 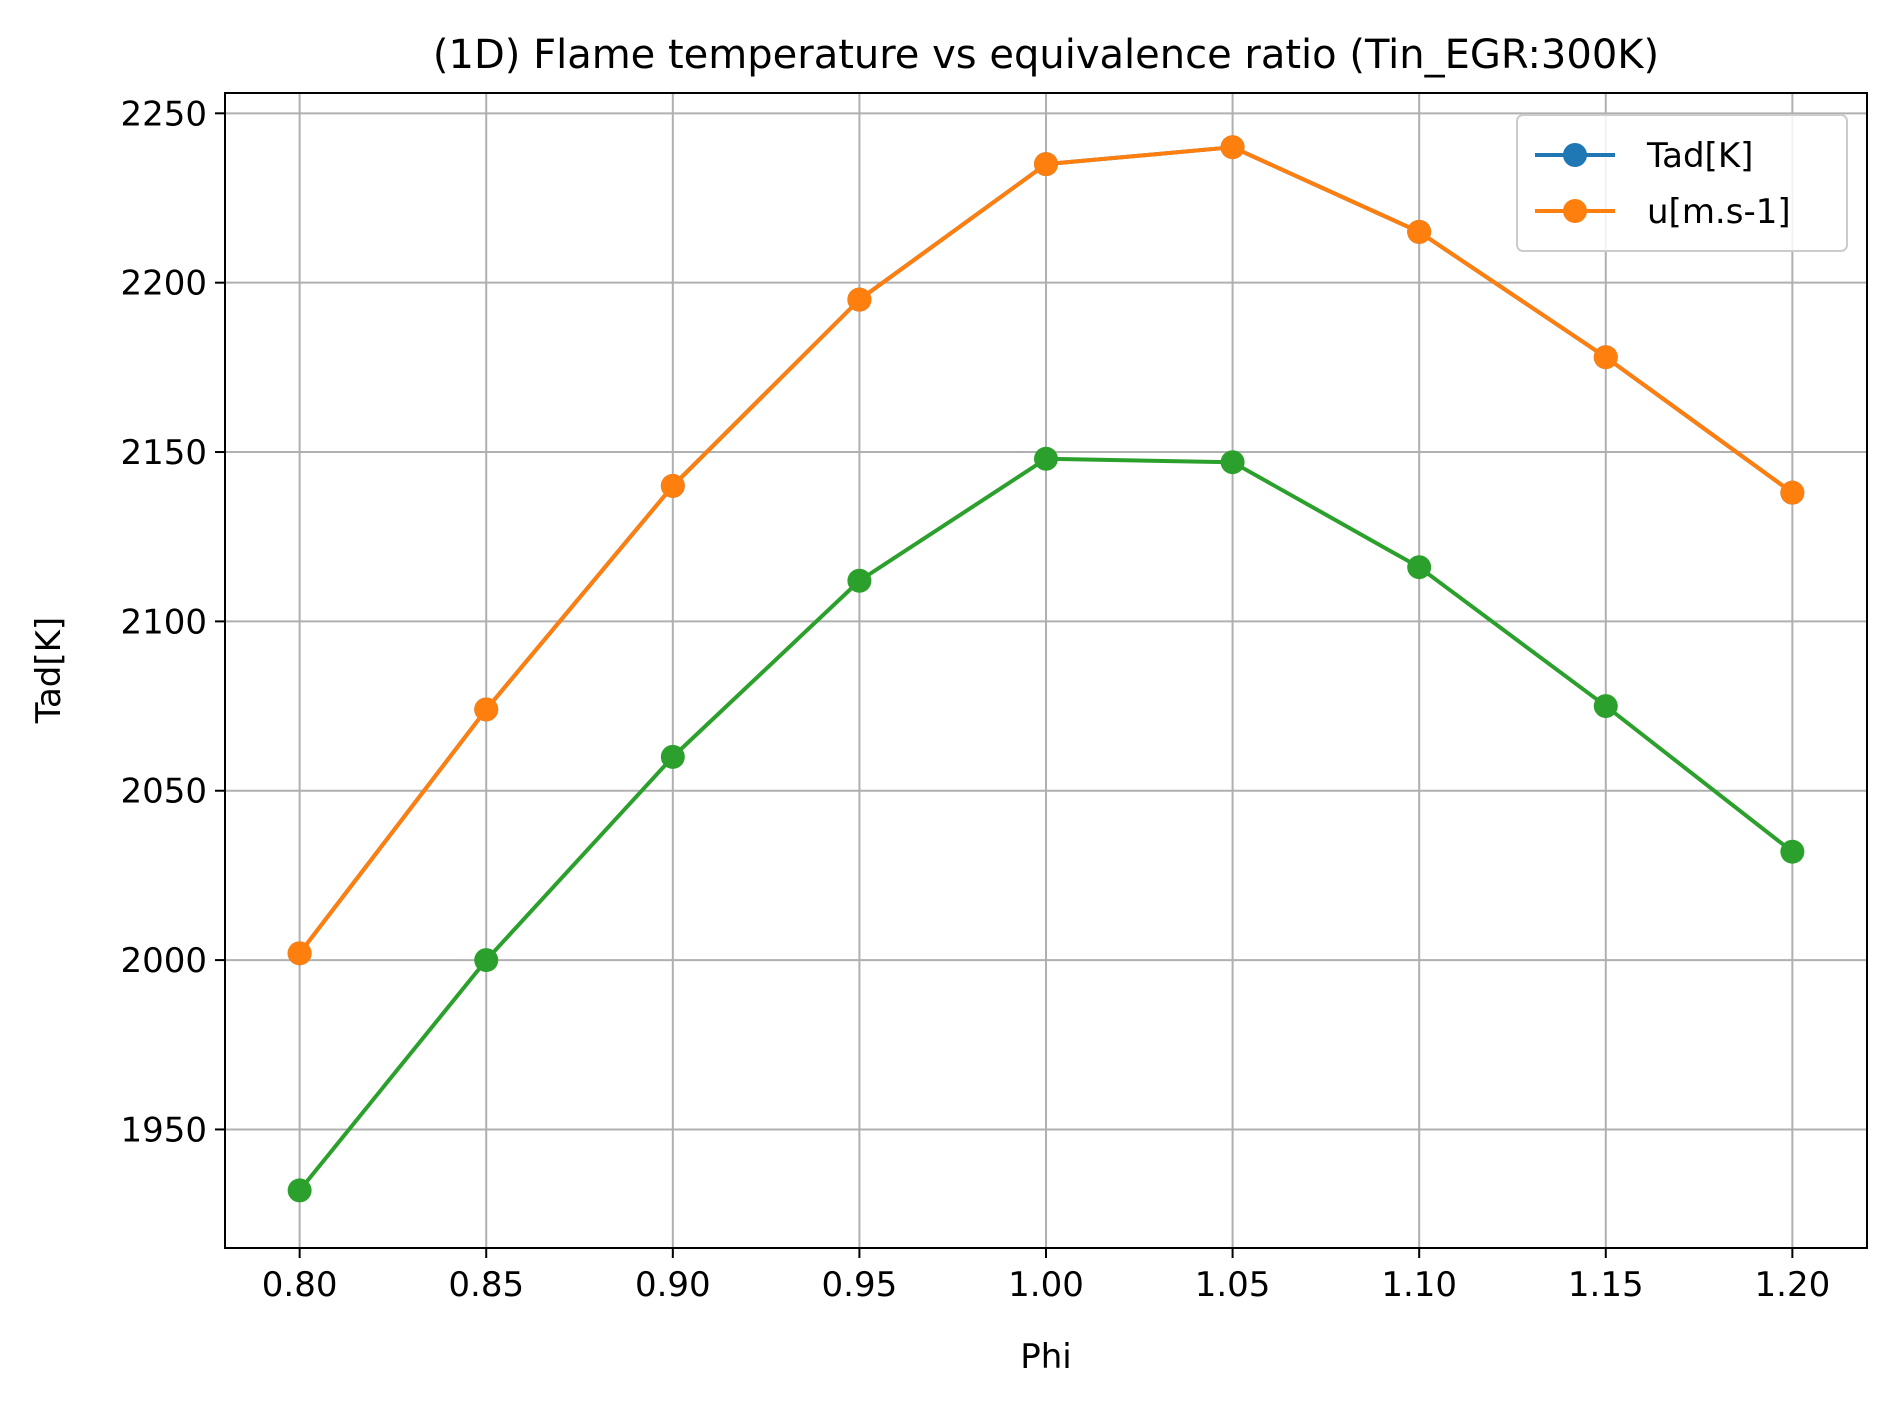 What do you see at coordinates (163, 284) in the screenshot?
I see `y-tick-label: 2200` at bounding box center [163, 284].